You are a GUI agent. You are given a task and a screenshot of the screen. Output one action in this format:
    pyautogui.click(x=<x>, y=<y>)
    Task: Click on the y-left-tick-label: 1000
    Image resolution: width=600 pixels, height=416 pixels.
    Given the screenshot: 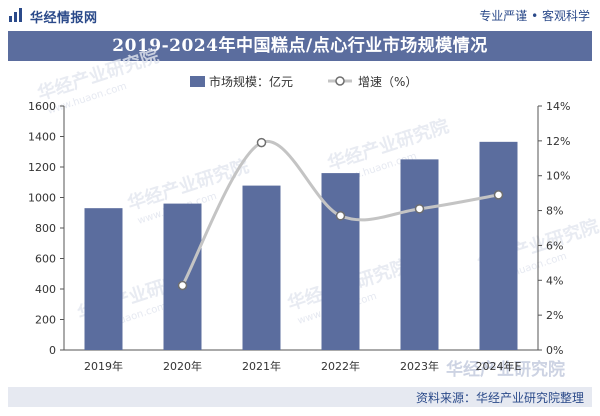 What is the action you would take?
    pyautogui.click(x=42, y=198)
    